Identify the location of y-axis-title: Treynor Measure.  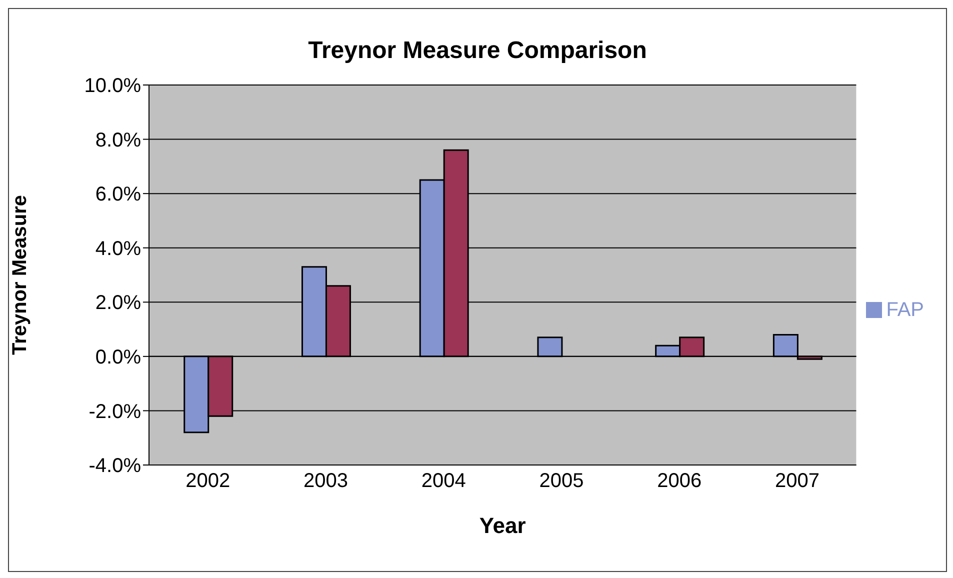
(20, 275).